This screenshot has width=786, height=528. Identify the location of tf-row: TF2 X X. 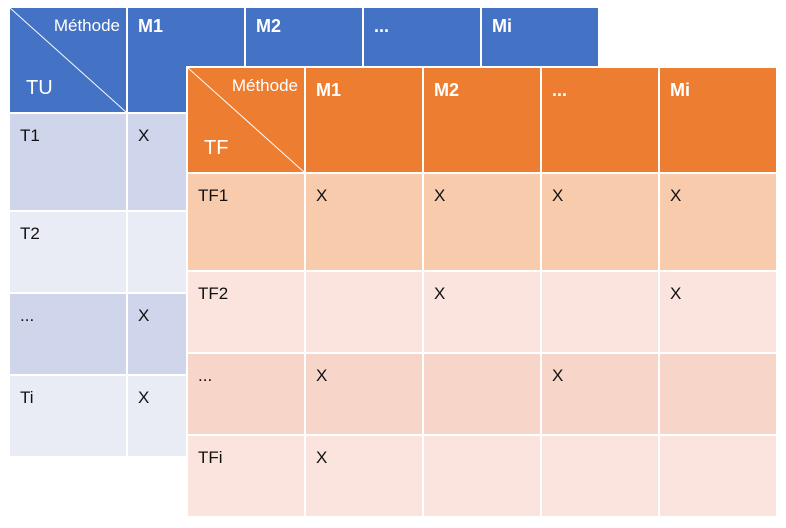
(482, 312).